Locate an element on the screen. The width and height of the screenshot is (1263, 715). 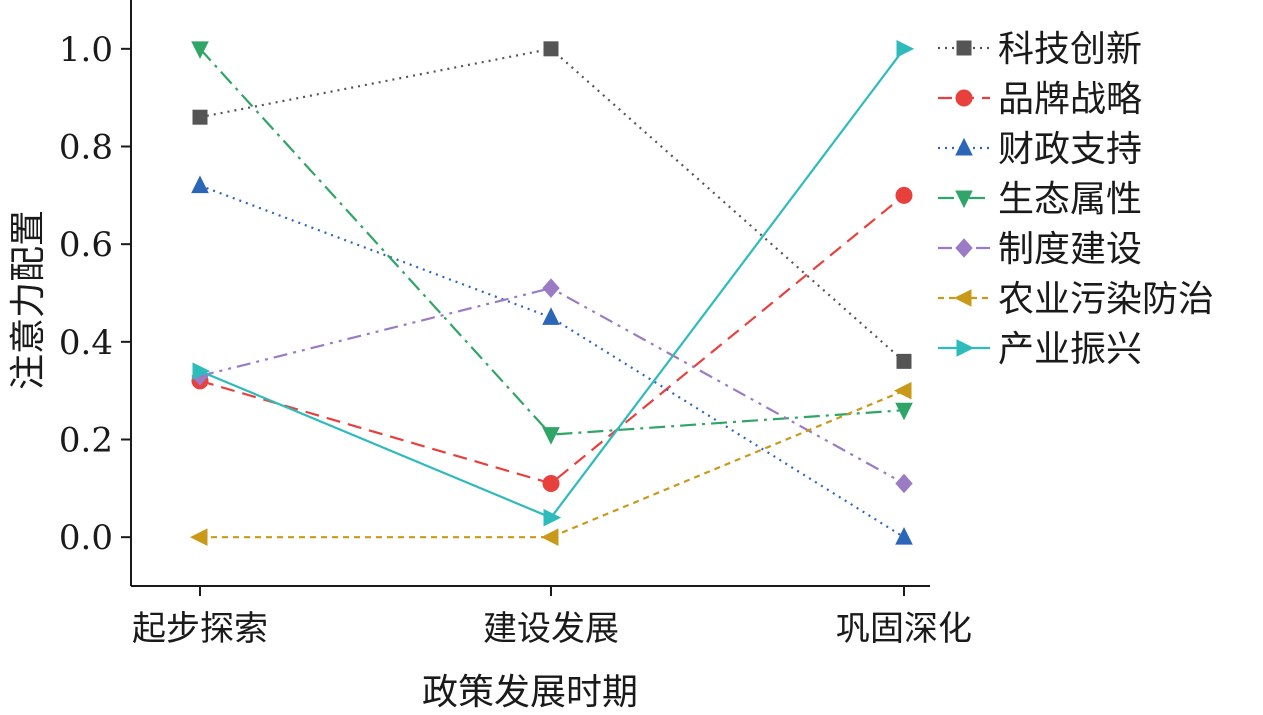
y-tick-label: 0.6 is located at coordinates (86, 245).